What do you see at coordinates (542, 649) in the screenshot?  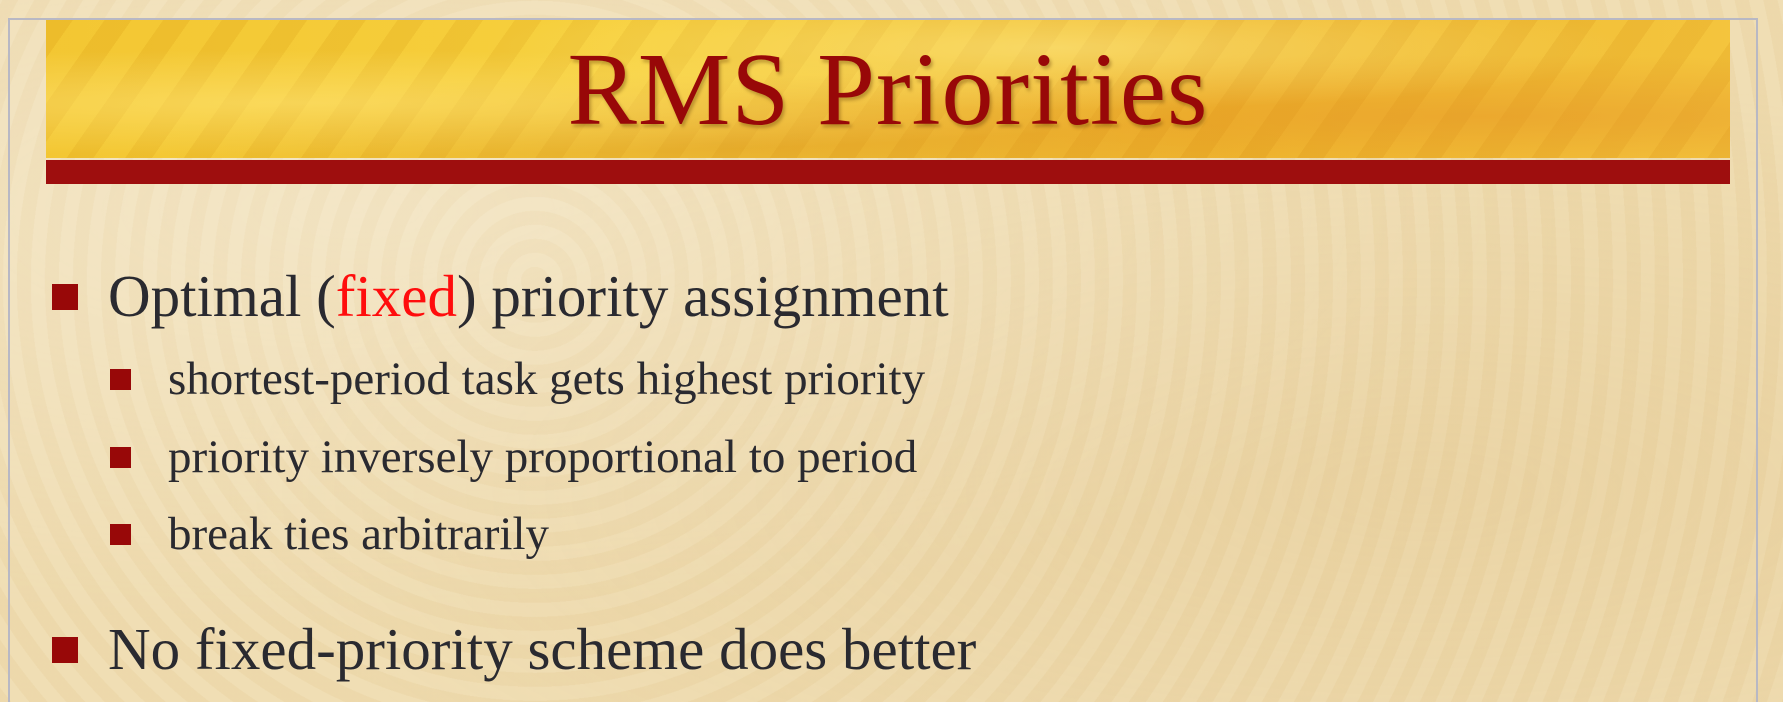 I see `bullet-text: No fixed-priority scheme does better` at bounding box center [542, 649].